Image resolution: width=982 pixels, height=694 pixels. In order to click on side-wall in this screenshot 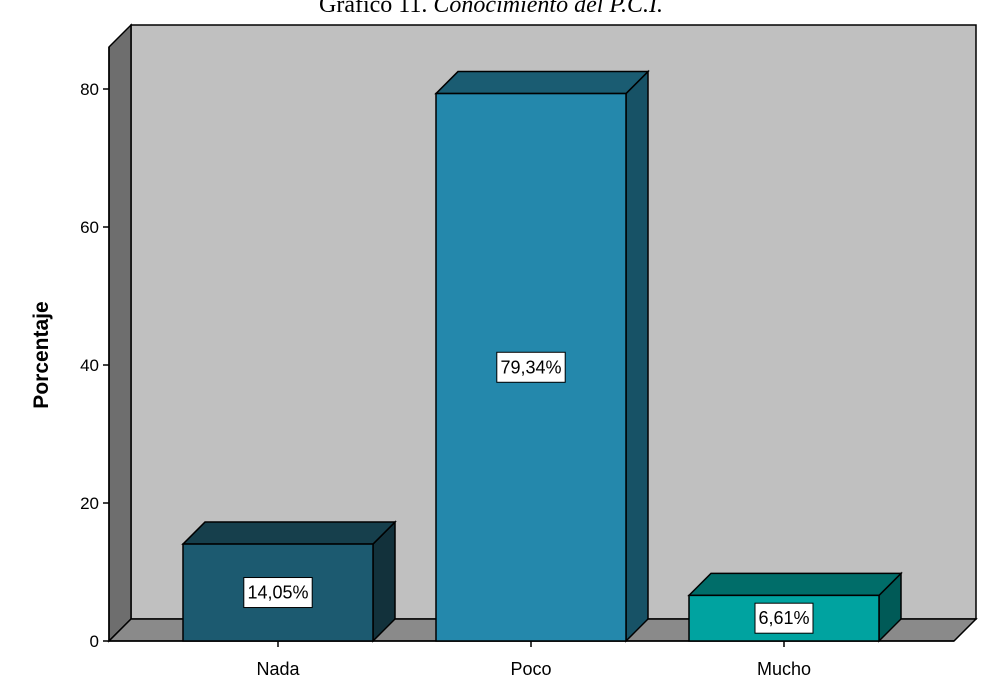, I will do `click(120, 333)`.